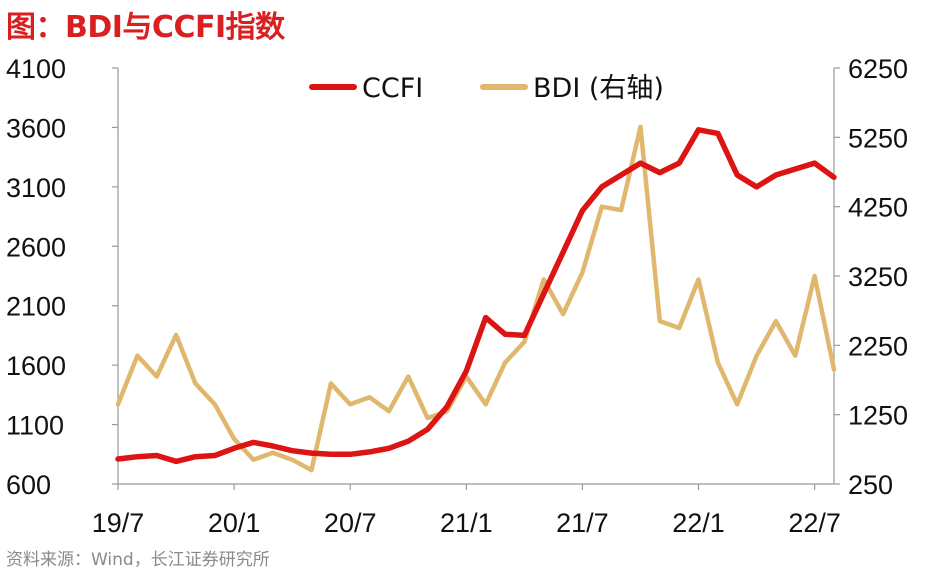 The image size is (943, 571). What do you see at coordinates (878, 138) in the screenshot?
I see `right-axis-tick-label: 5250` at bounding box center [878, 138].